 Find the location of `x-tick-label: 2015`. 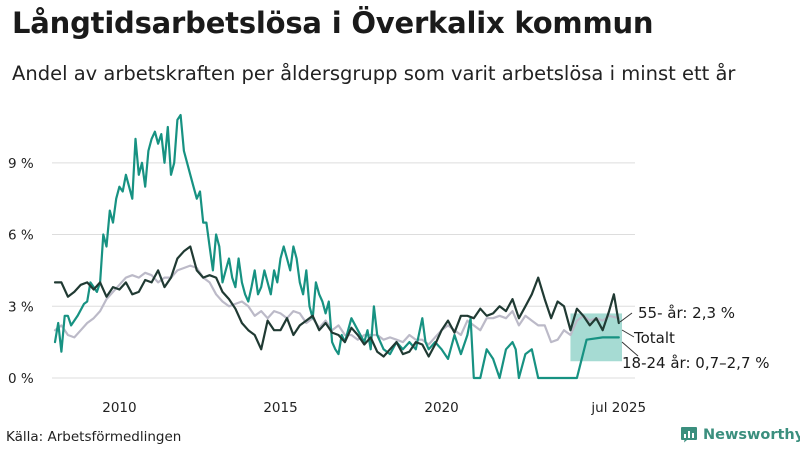

x-tick-label: 2015 is located at coordinates (280, 408).